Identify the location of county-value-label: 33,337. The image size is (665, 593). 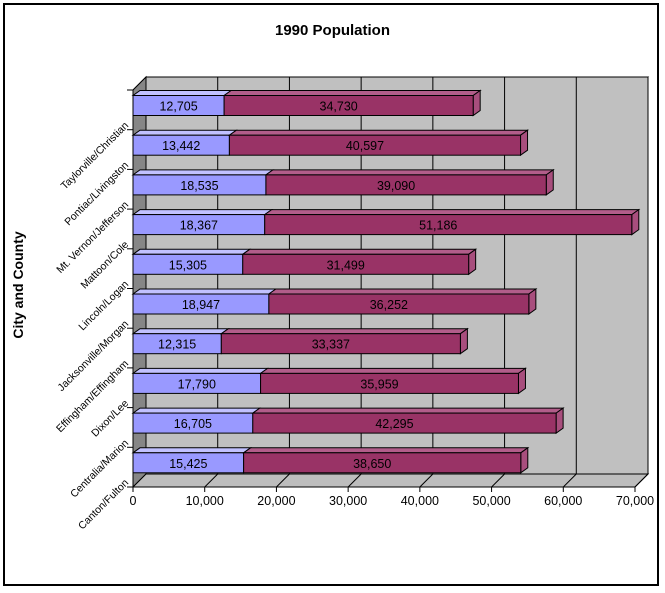
(331, 345).